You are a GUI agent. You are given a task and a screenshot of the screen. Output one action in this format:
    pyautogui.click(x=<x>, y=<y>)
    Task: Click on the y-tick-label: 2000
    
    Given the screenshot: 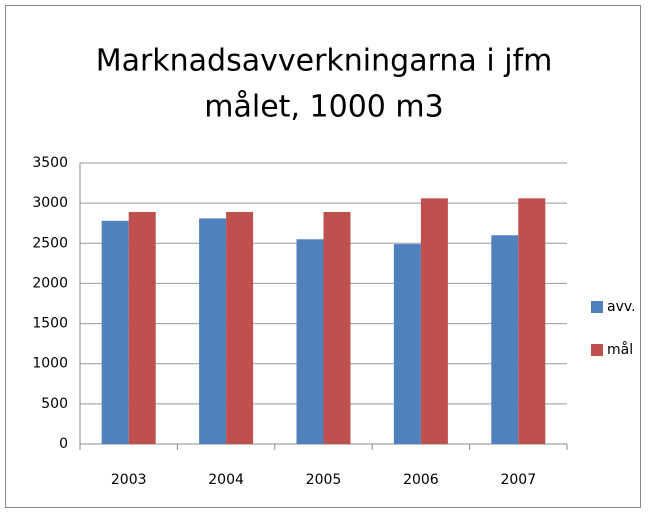 What is the action you would take?
    pyautogui.click(x=50, y=283)
    